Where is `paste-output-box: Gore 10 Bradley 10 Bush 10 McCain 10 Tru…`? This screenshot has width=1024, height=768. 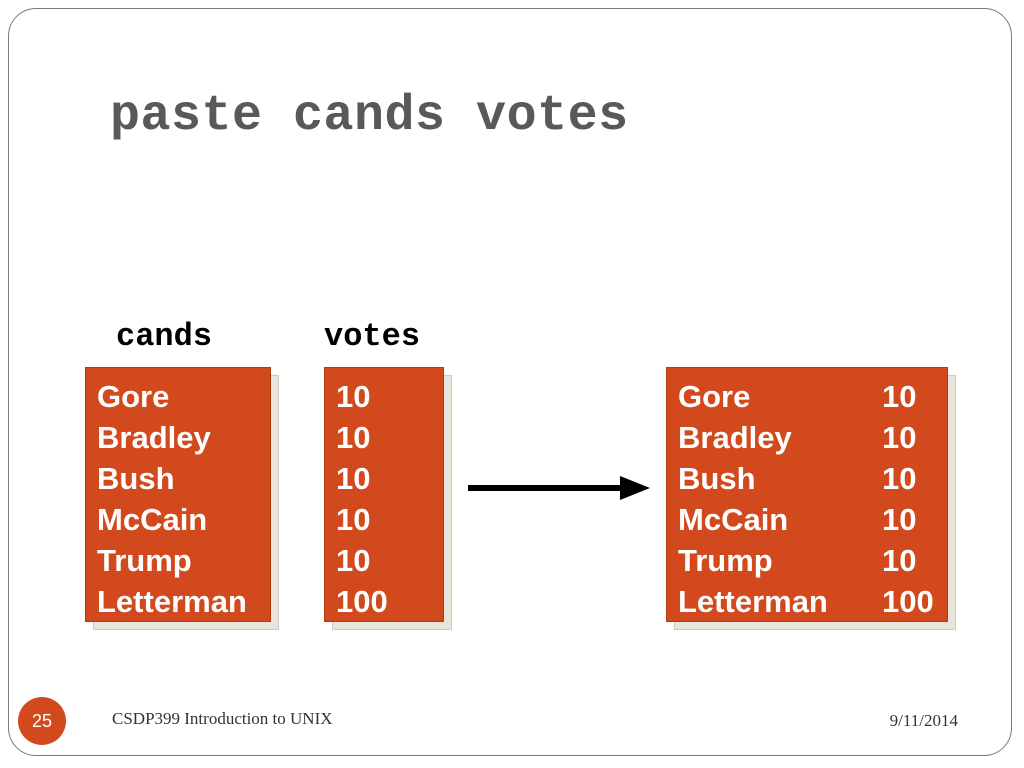 paste-output-box: Gore 10 Bradley 10 Bush 10 McCain 10 Tru… is located at coordinates (811, 498).